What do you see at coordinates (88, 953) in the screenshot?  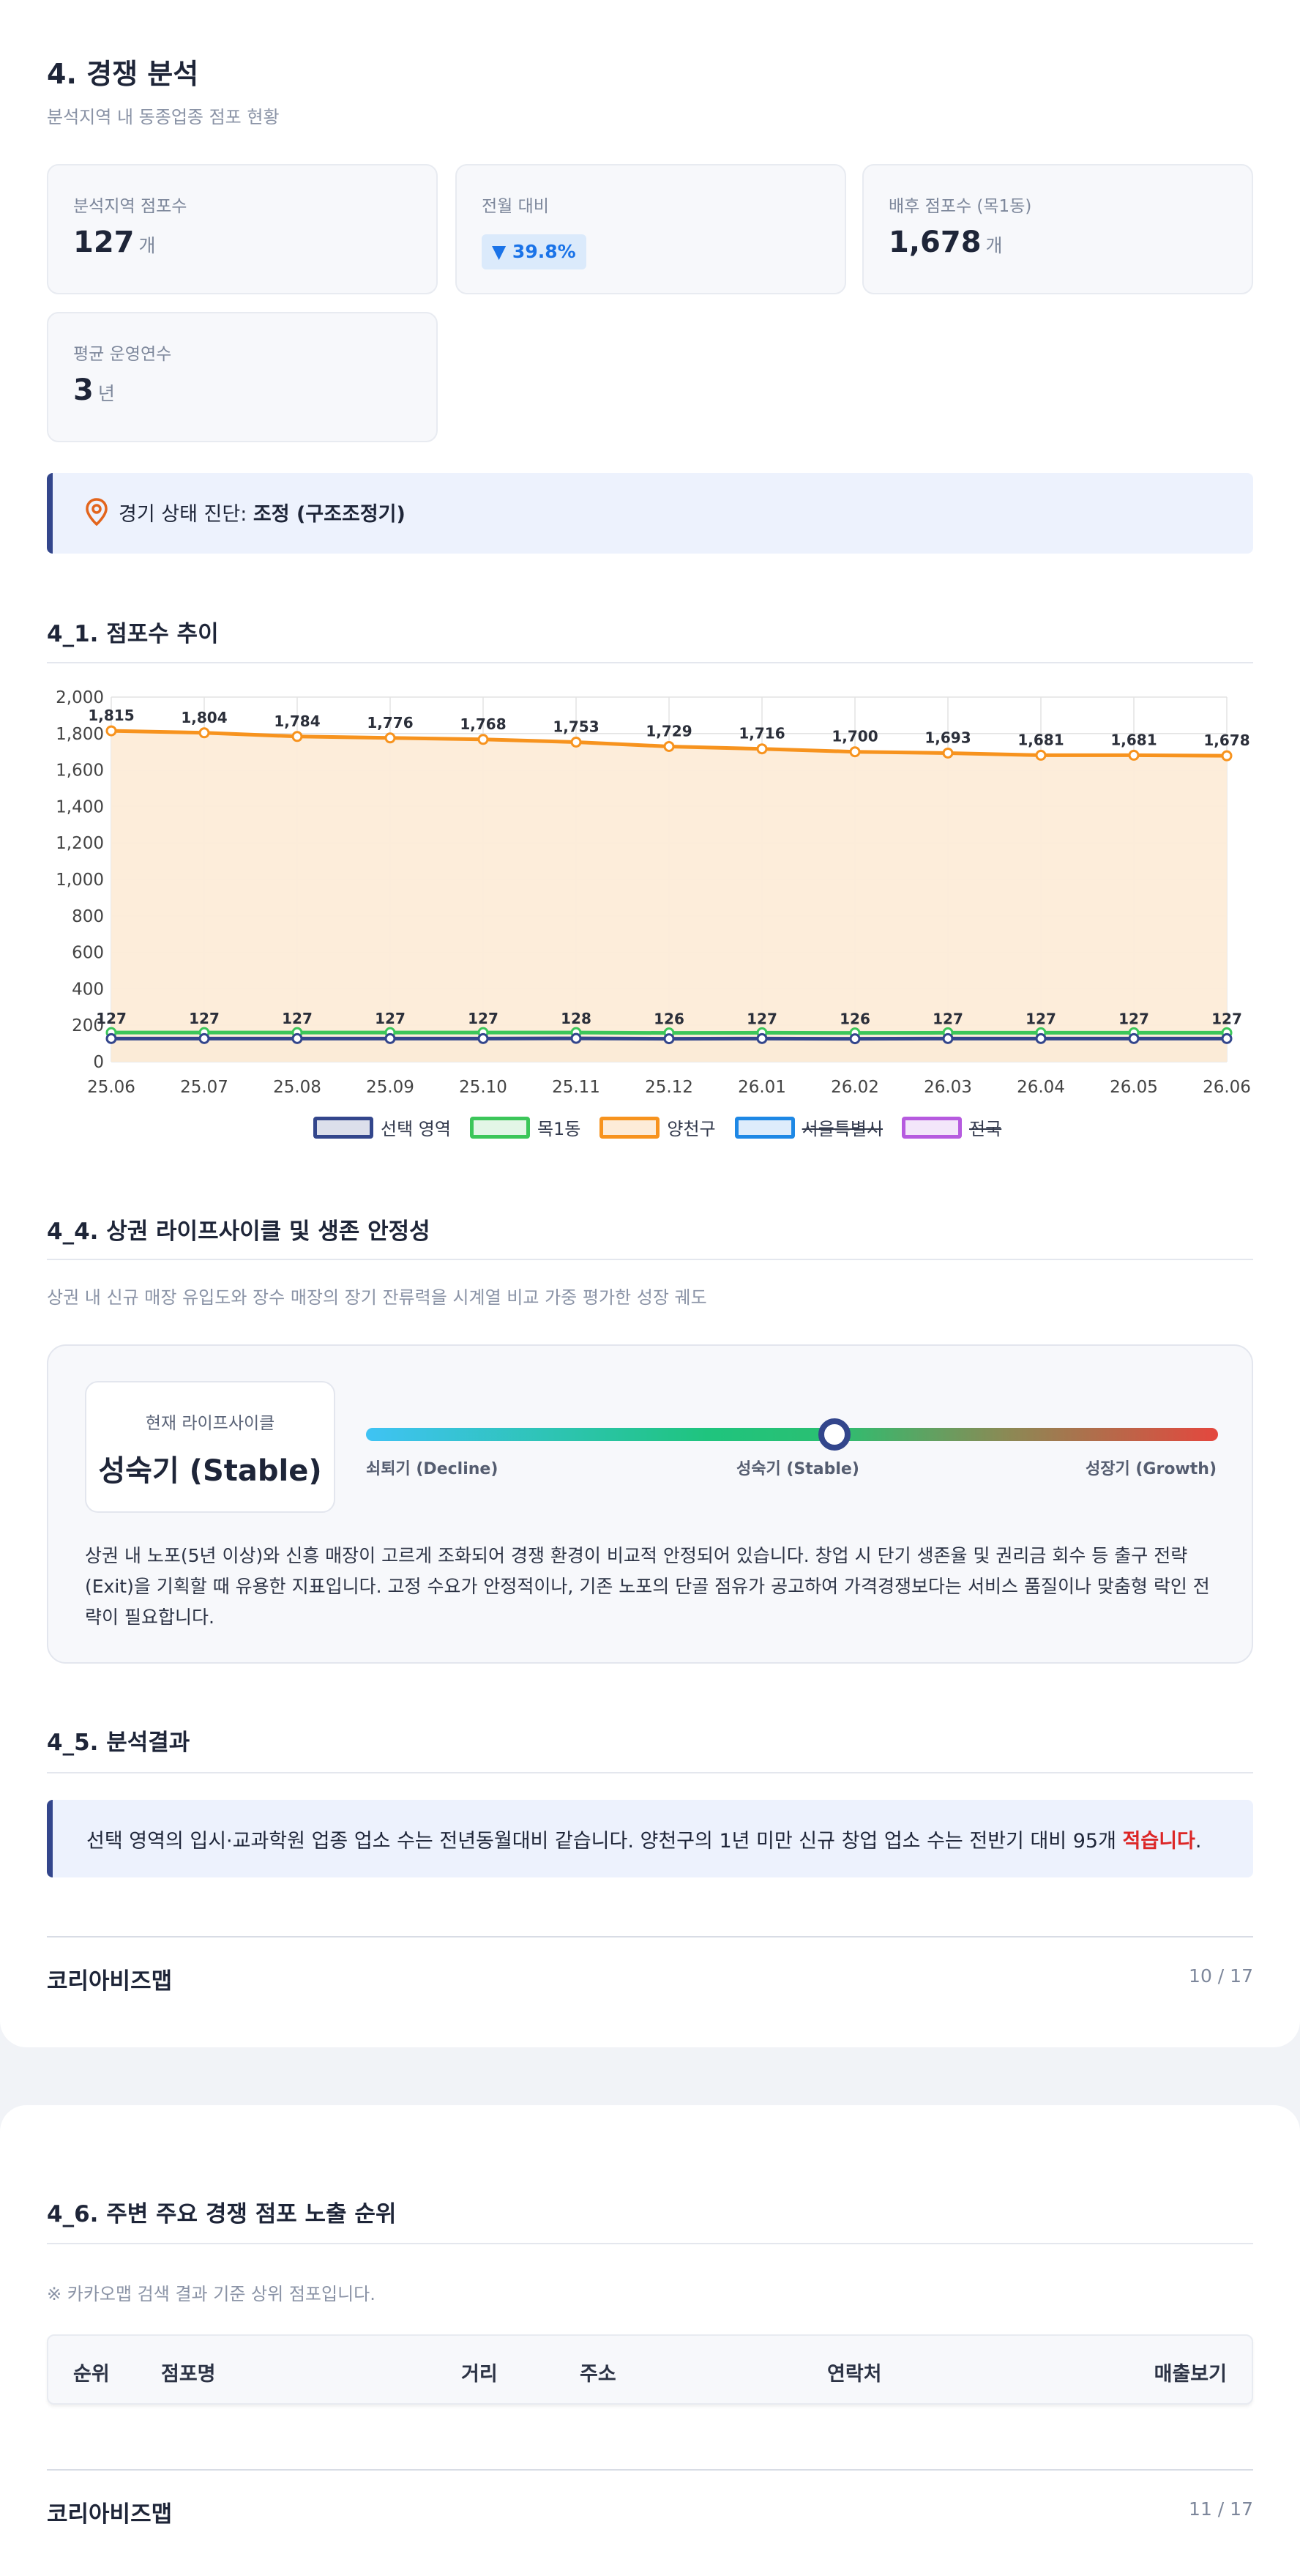 I see `y-tick-label: 600` at bounding box center [88, 953].